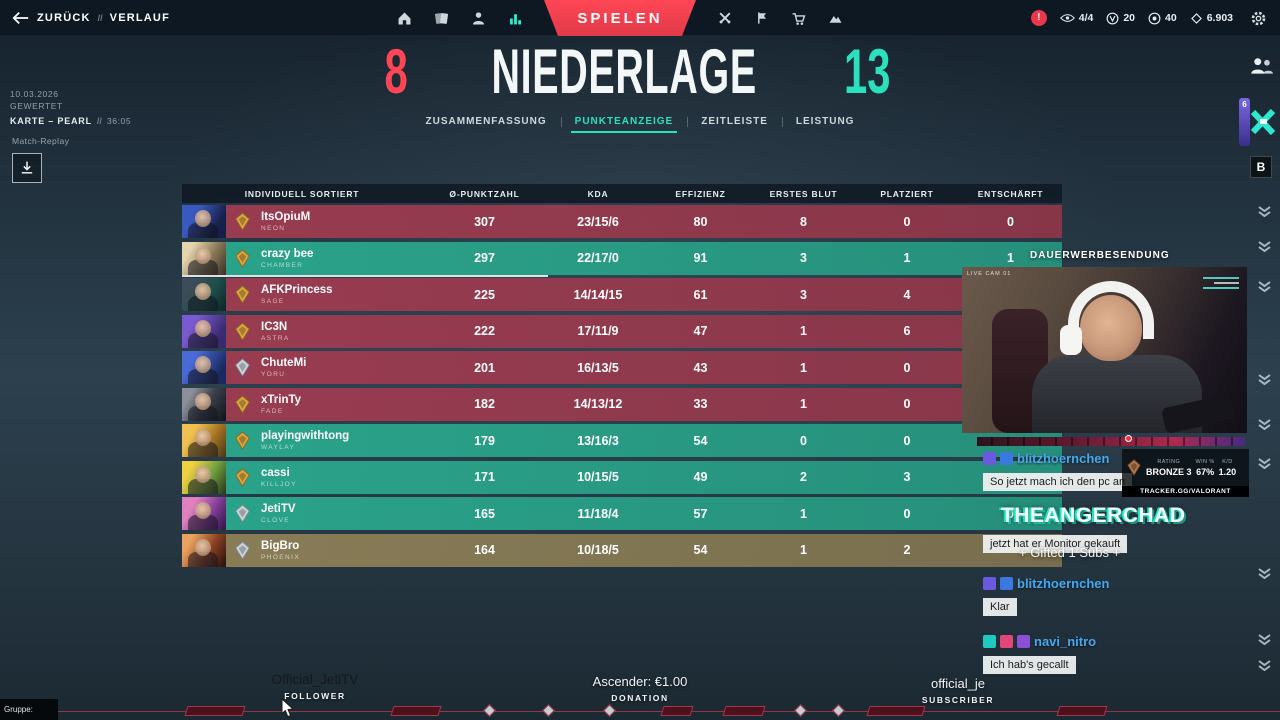 The image size is (1280, 720). What do you see at coordinates (478, 18) in the screenshot?
I see `agents-icon` at bounding box center [478, 18].